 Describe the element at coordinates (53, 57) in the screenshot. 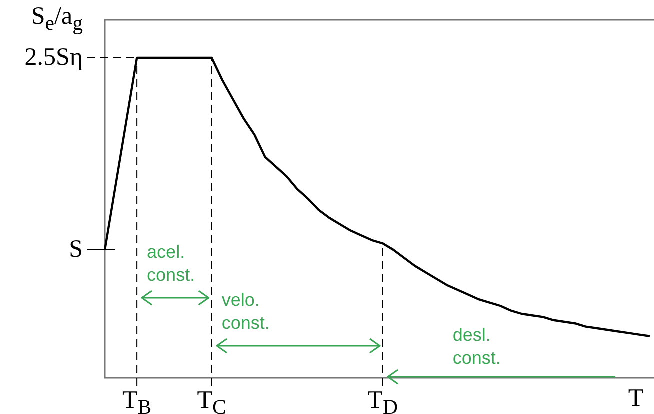

I see `ref-line-label: 2.5Sη` at that location.